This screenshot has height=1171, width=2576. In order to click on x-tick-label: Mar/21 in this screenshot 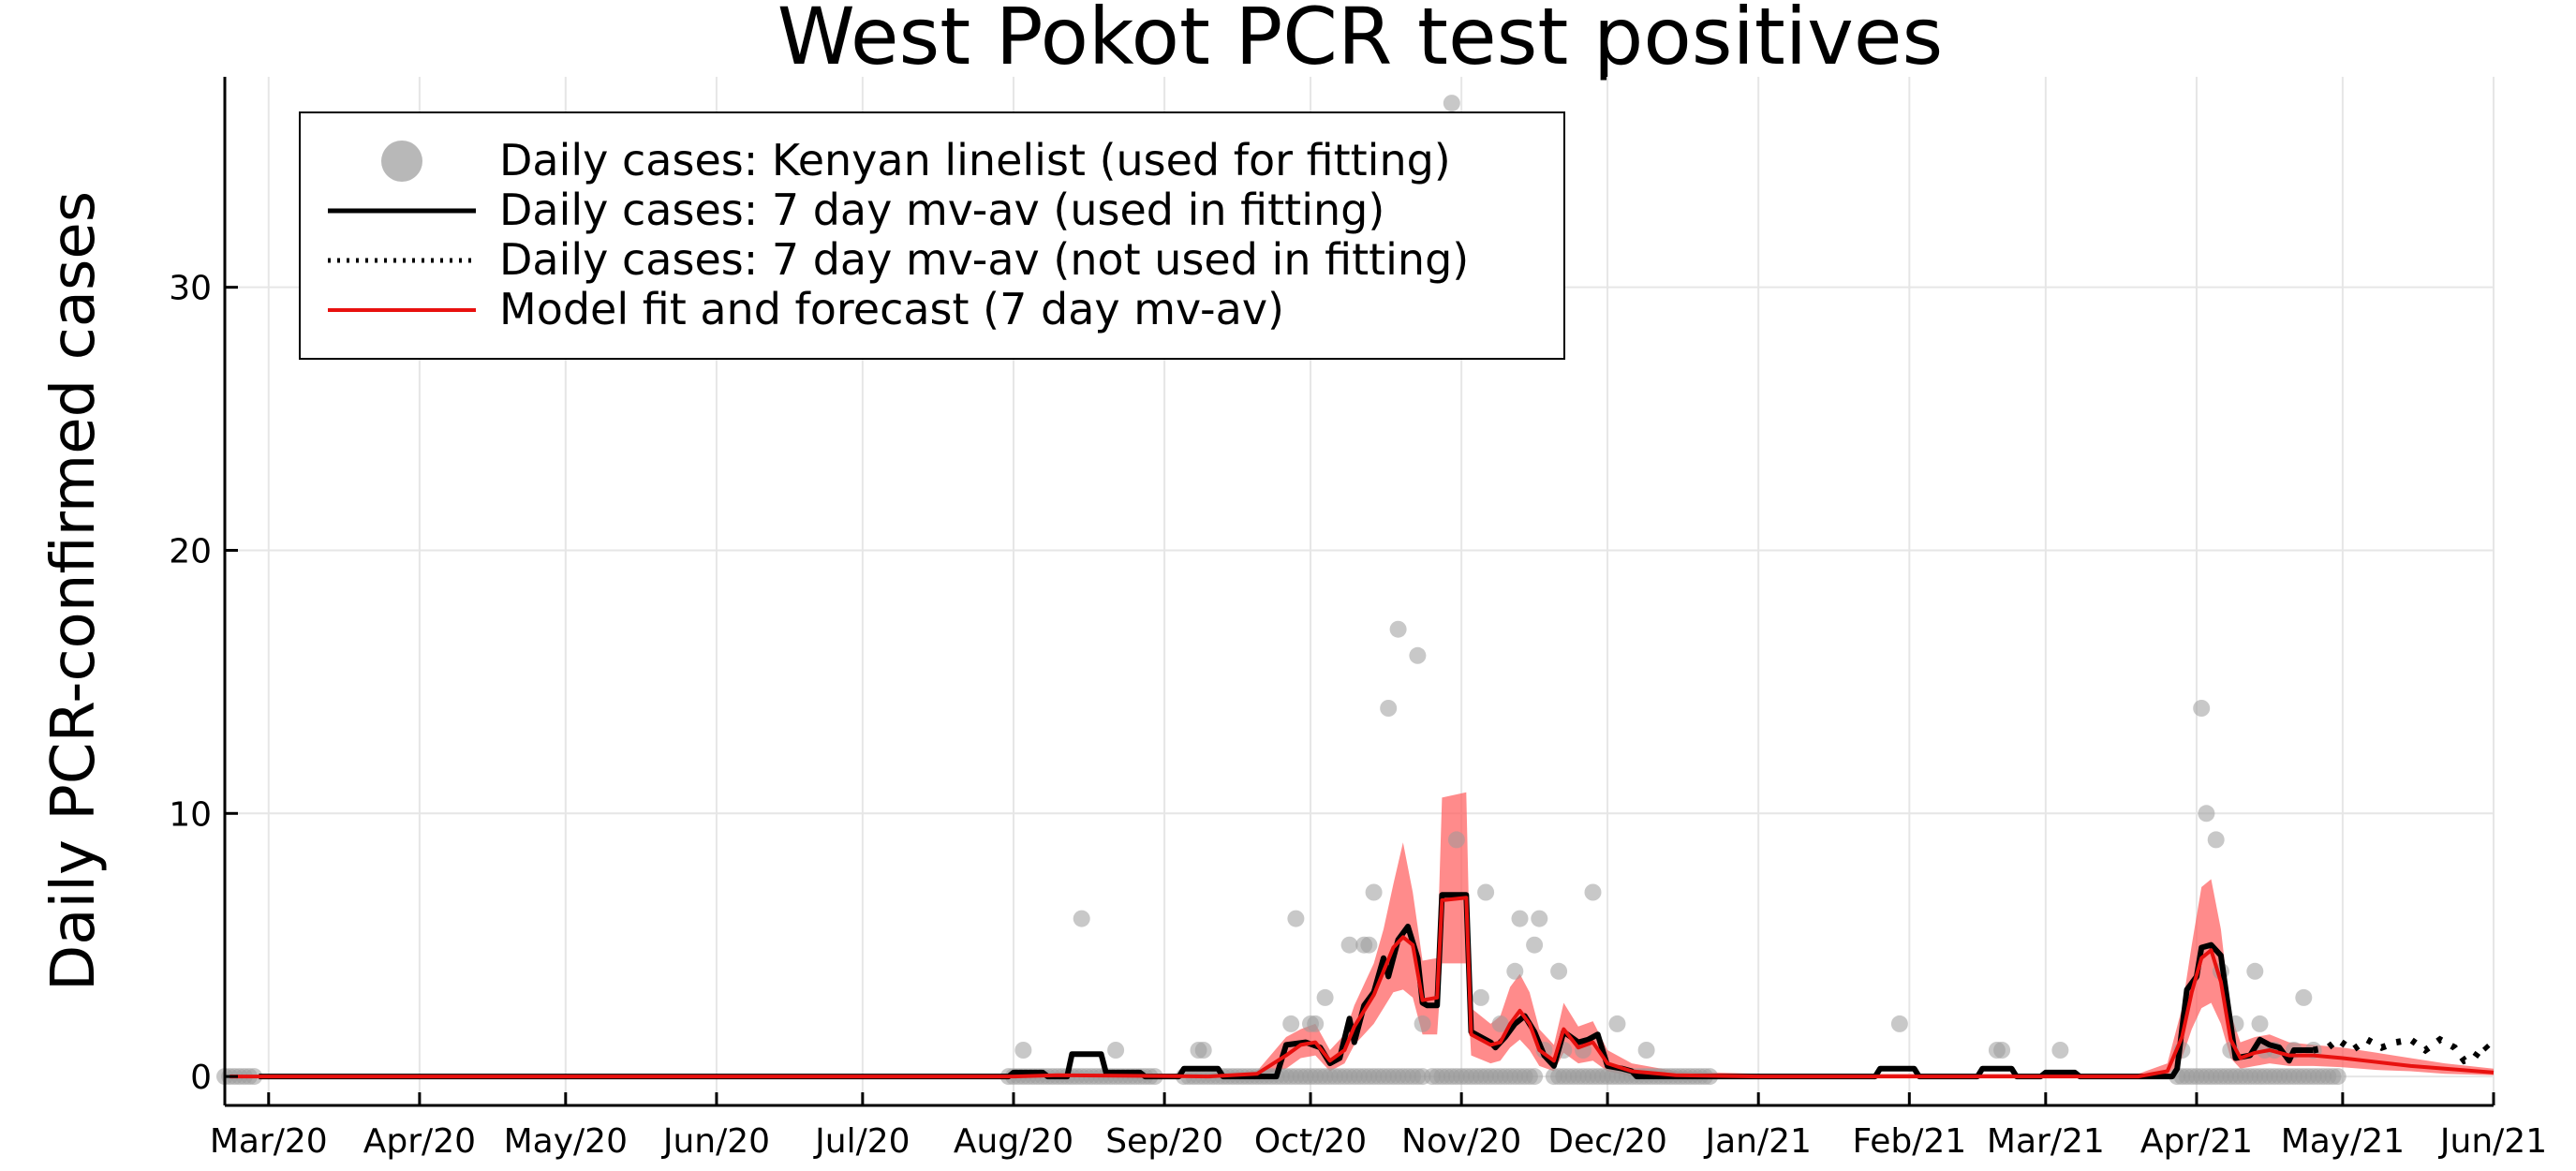, I will do `click(2046, 1141)`.